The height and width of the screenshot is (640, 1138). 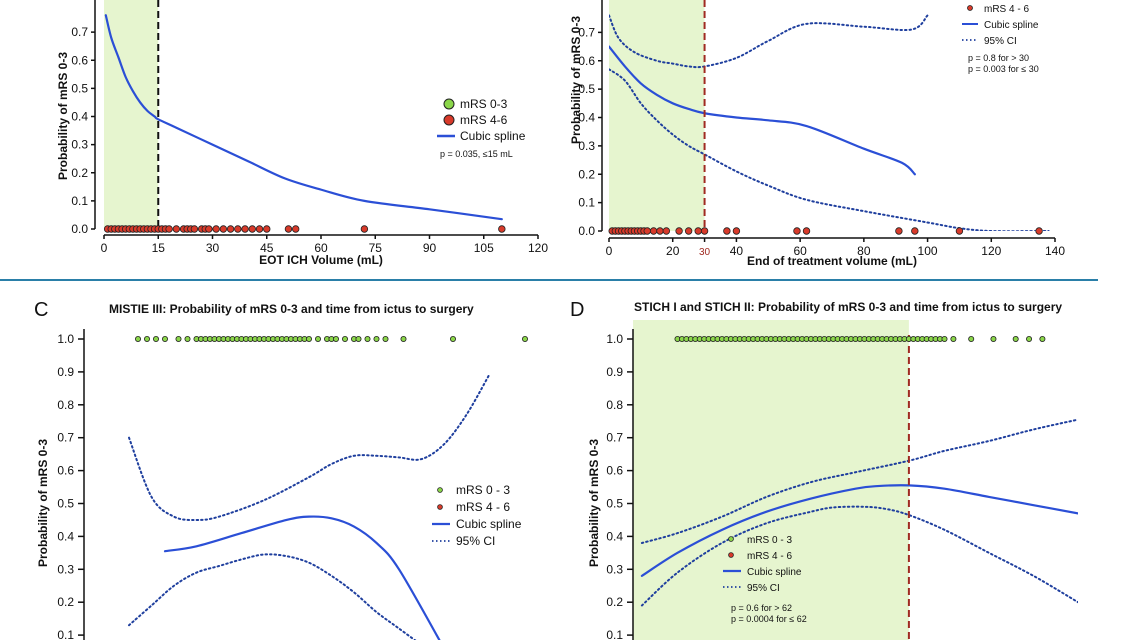 I want to click on x-axis-label: EOT ICH Volume (mL), so click(x=321, y=260).